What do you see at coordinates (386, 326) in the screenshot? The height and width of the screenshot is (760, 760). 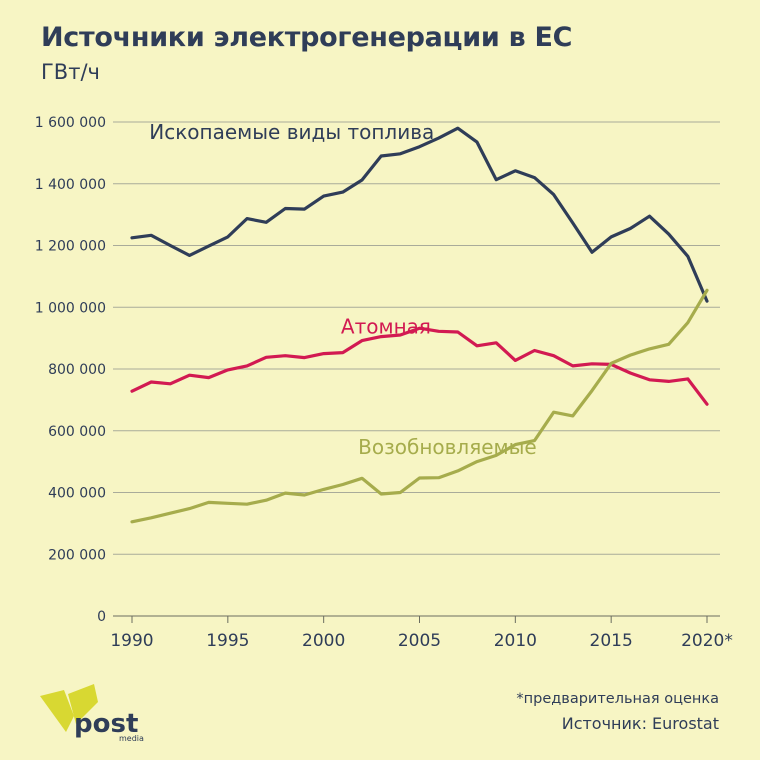 I see `series-label: Атомная` at bounding box center [386, 326].